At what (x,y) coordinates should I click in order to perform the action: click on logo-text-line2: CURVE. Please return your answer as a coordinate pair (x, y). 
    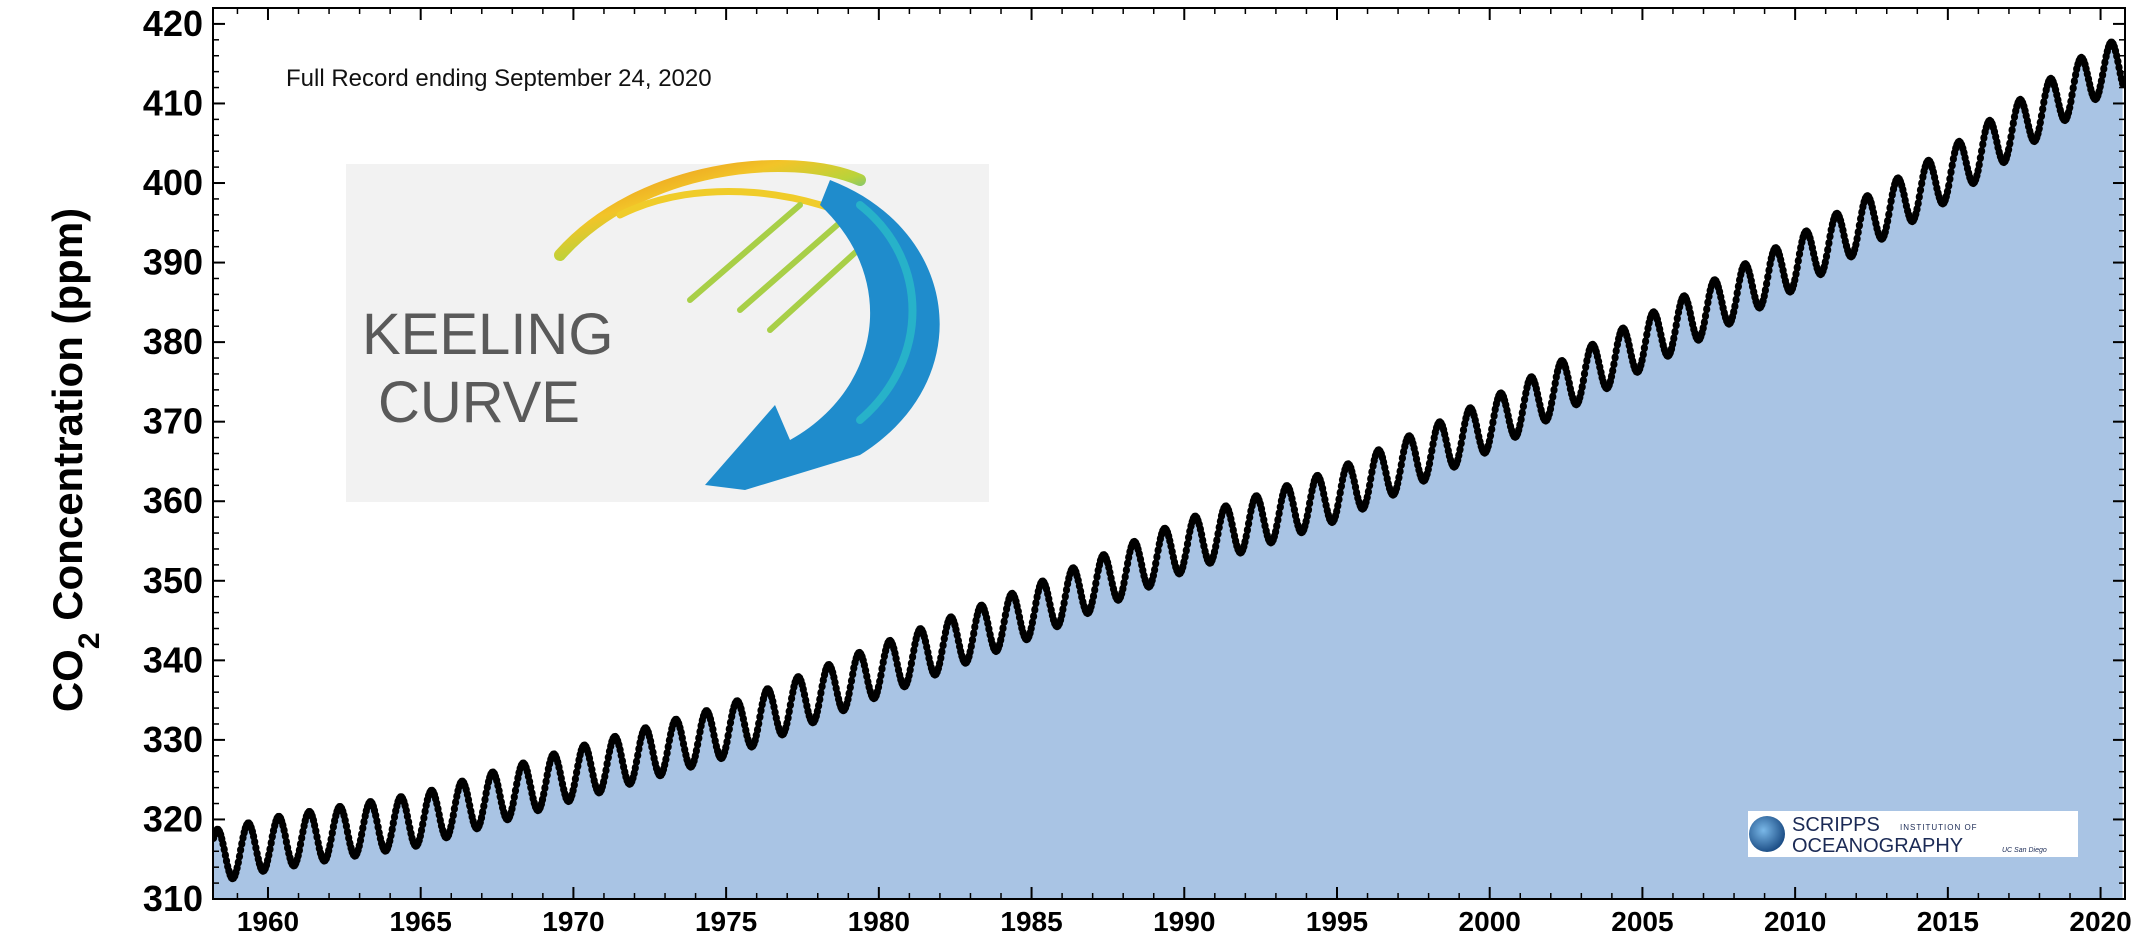
    Looking at the image, I should click on (479, 402).